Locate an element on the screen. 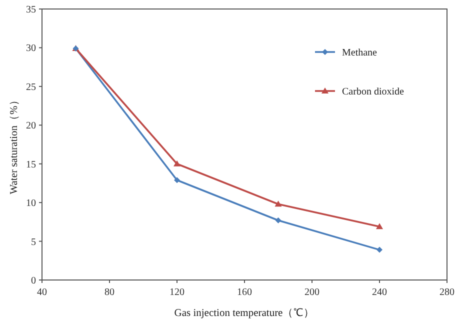 The width and height of the screenshot is (474, 324). y-tick-label: 30 is located at coordinates (31, 48).